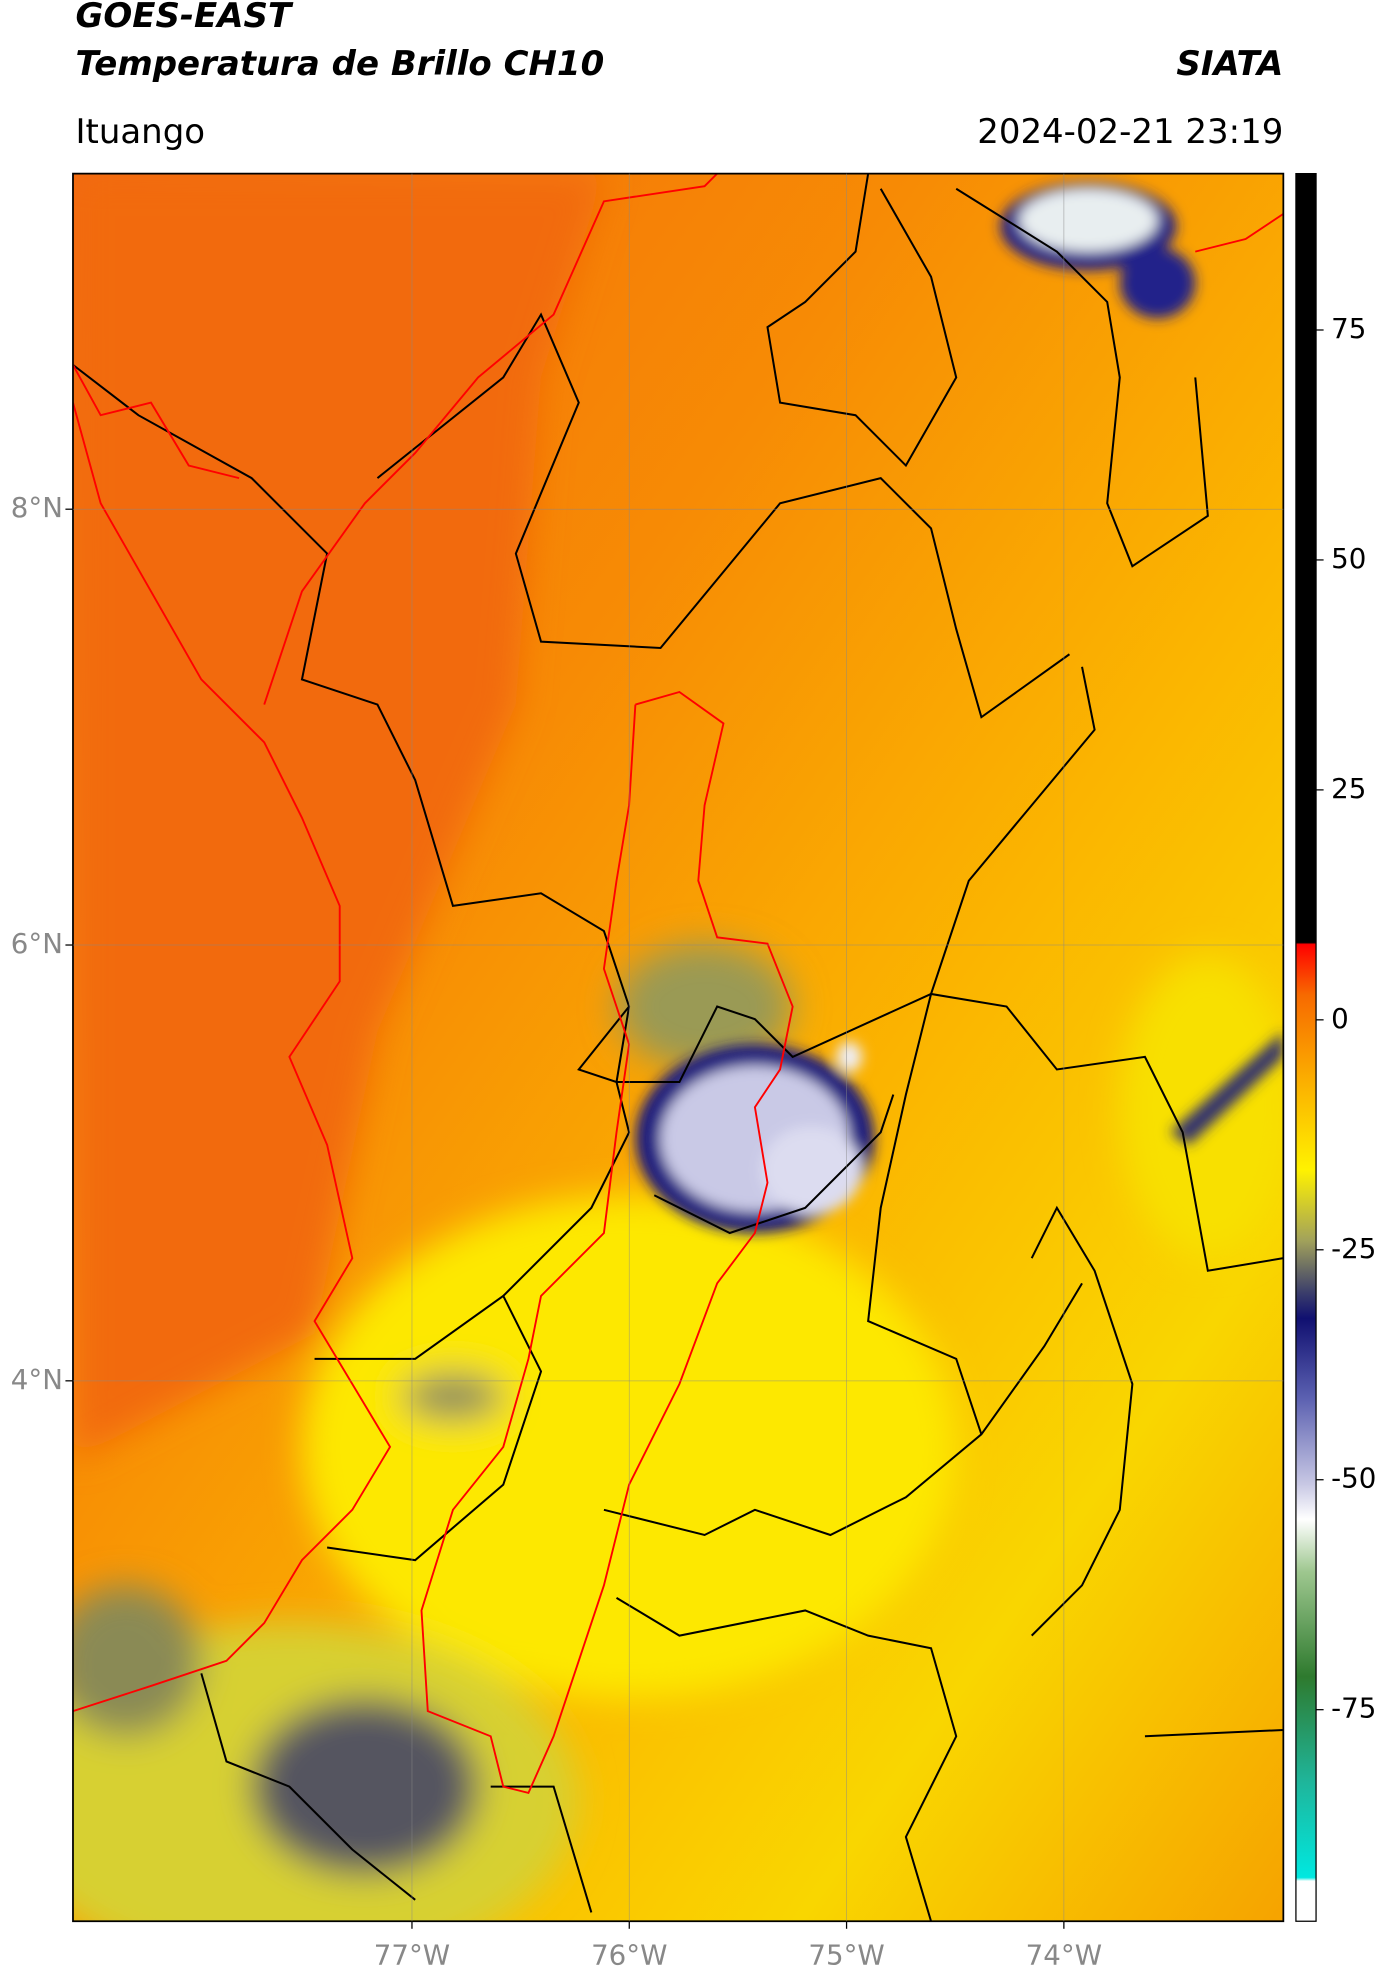 The width and height of the screenshot is (1384, 1981). What do you see at coordinates (37, 507) in the screenshot?
I see `lat-tick-label: 8°N` at bounding box center [37, 507].